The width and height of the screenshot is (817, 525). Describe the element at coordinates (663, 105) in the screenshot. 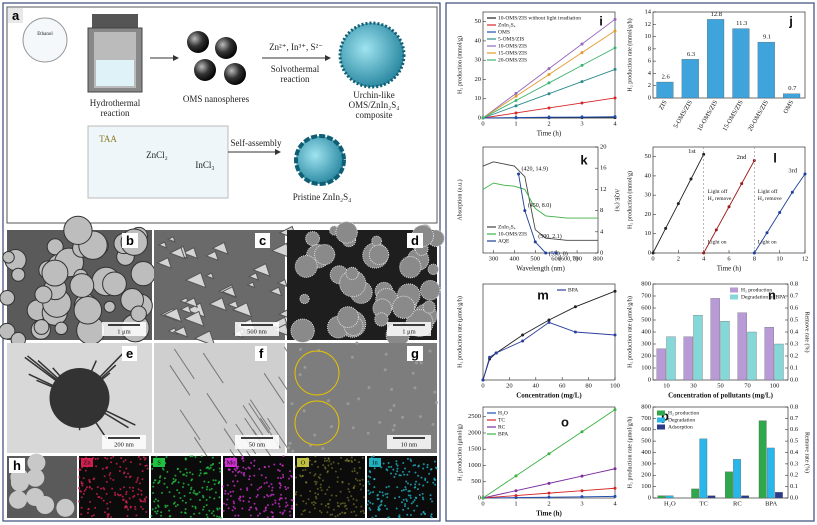

I see `x-tick-label: ZIS` at that location.